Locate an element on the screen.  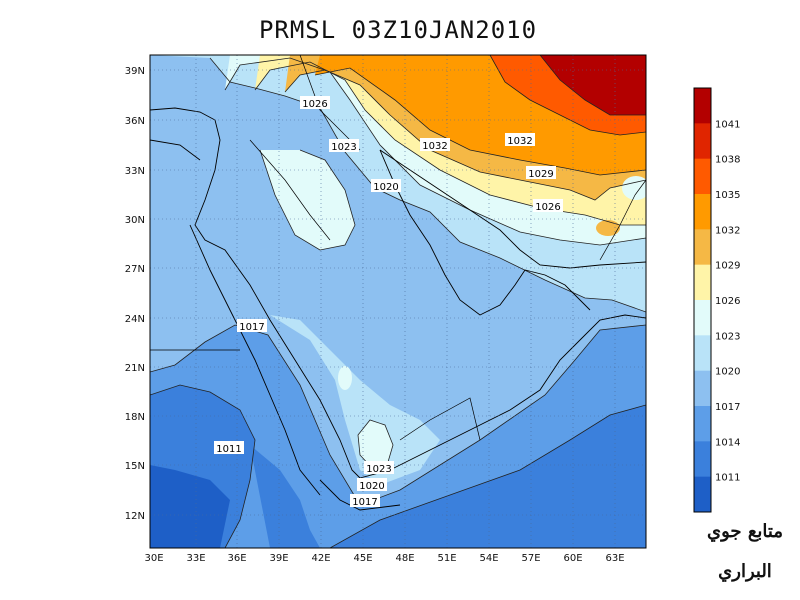
watermark-text: متابع جوي البراري is located at coordinates (745, 552).